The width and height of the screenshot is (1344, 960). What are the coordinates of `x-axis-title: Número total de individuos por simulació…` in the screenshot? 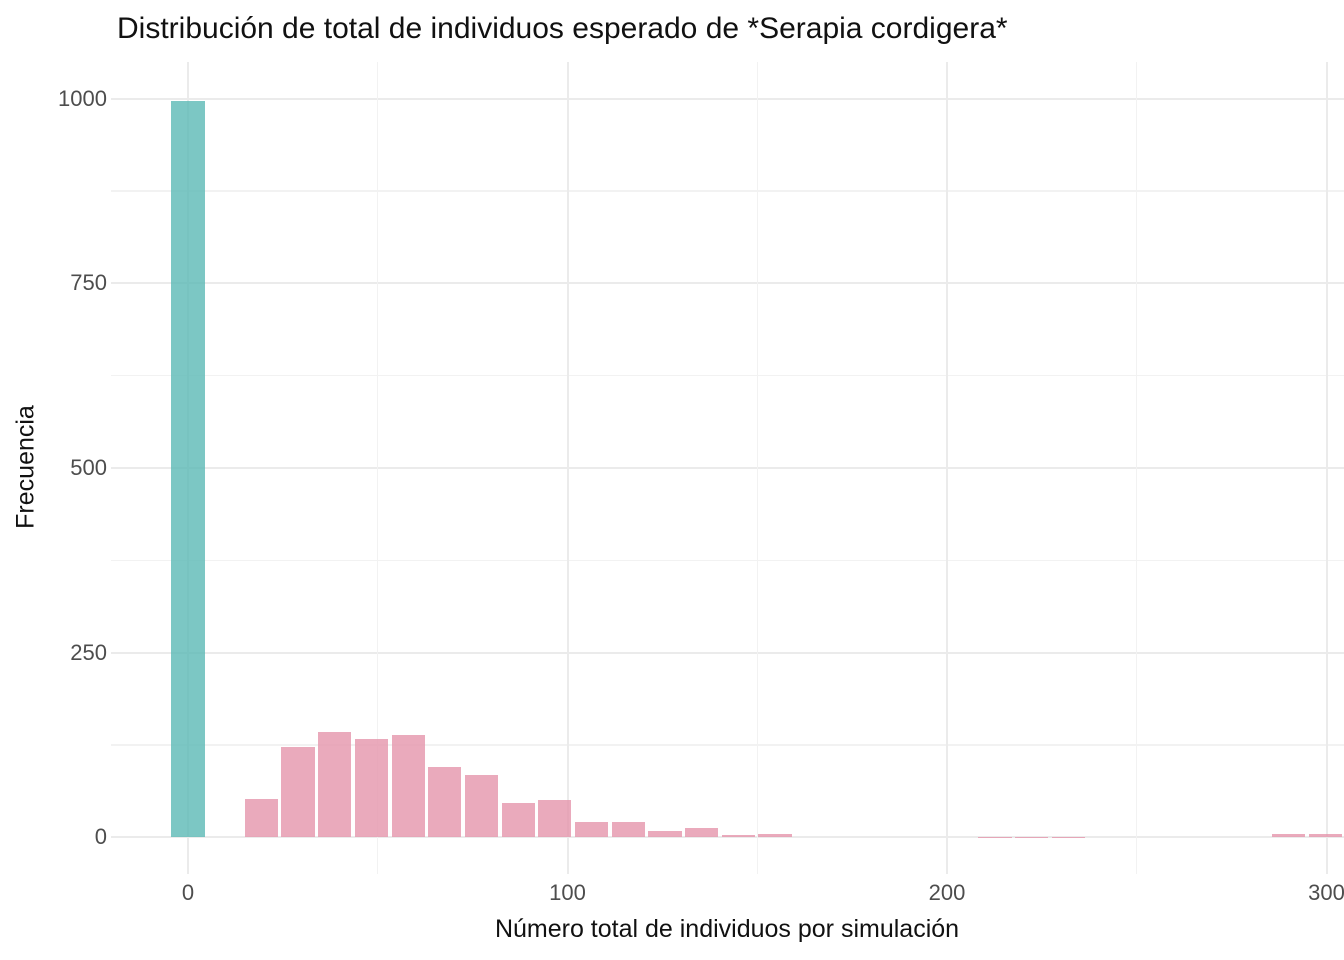 It's located at (727, 929).